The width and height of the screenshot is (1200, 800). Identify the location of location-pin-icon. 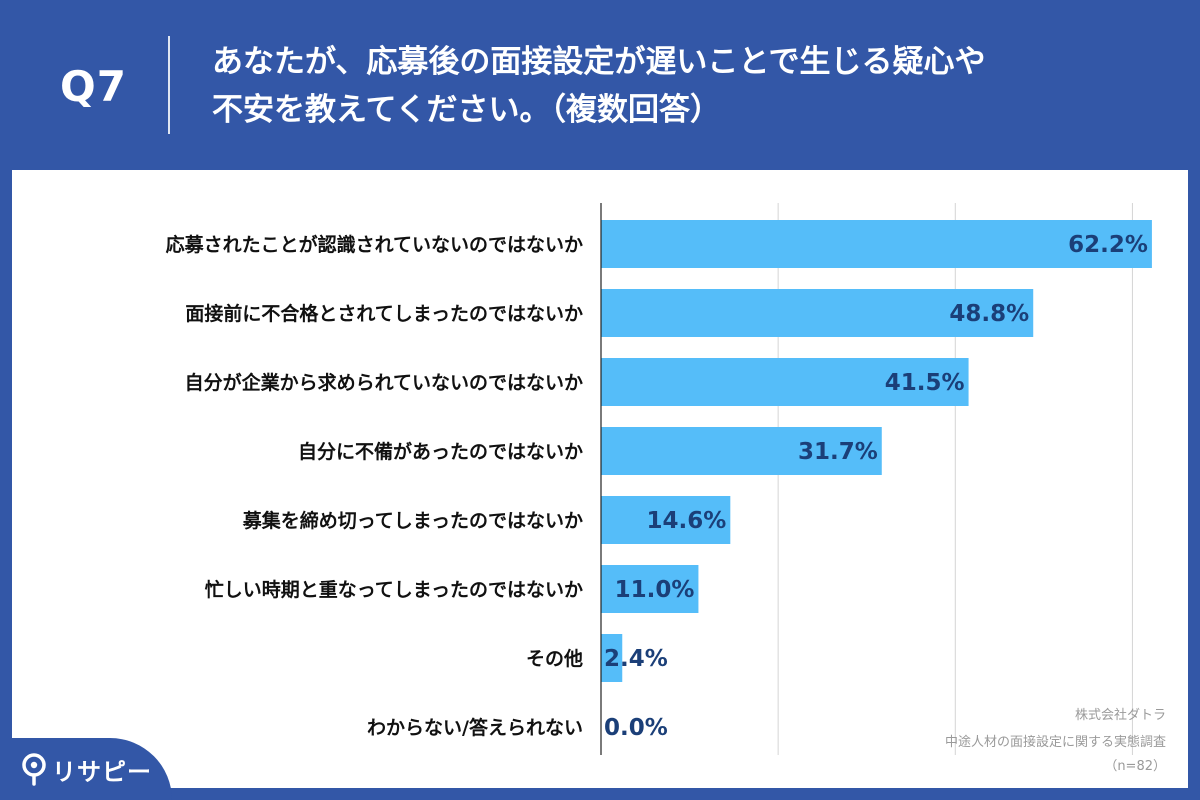
(34, 769).